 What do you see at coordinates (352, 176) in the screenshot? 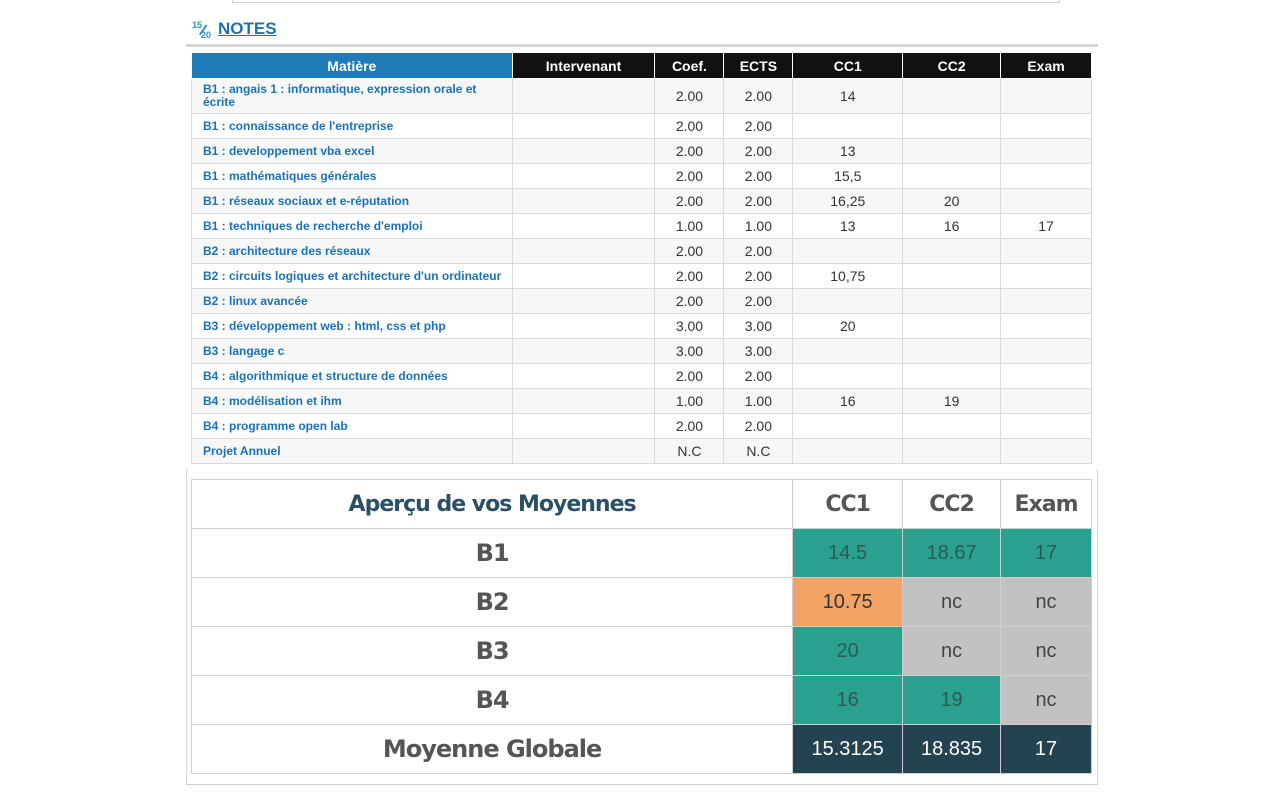
I see `subject-cell: B1 : mathématiques générales` at bounding box center [352, 176].